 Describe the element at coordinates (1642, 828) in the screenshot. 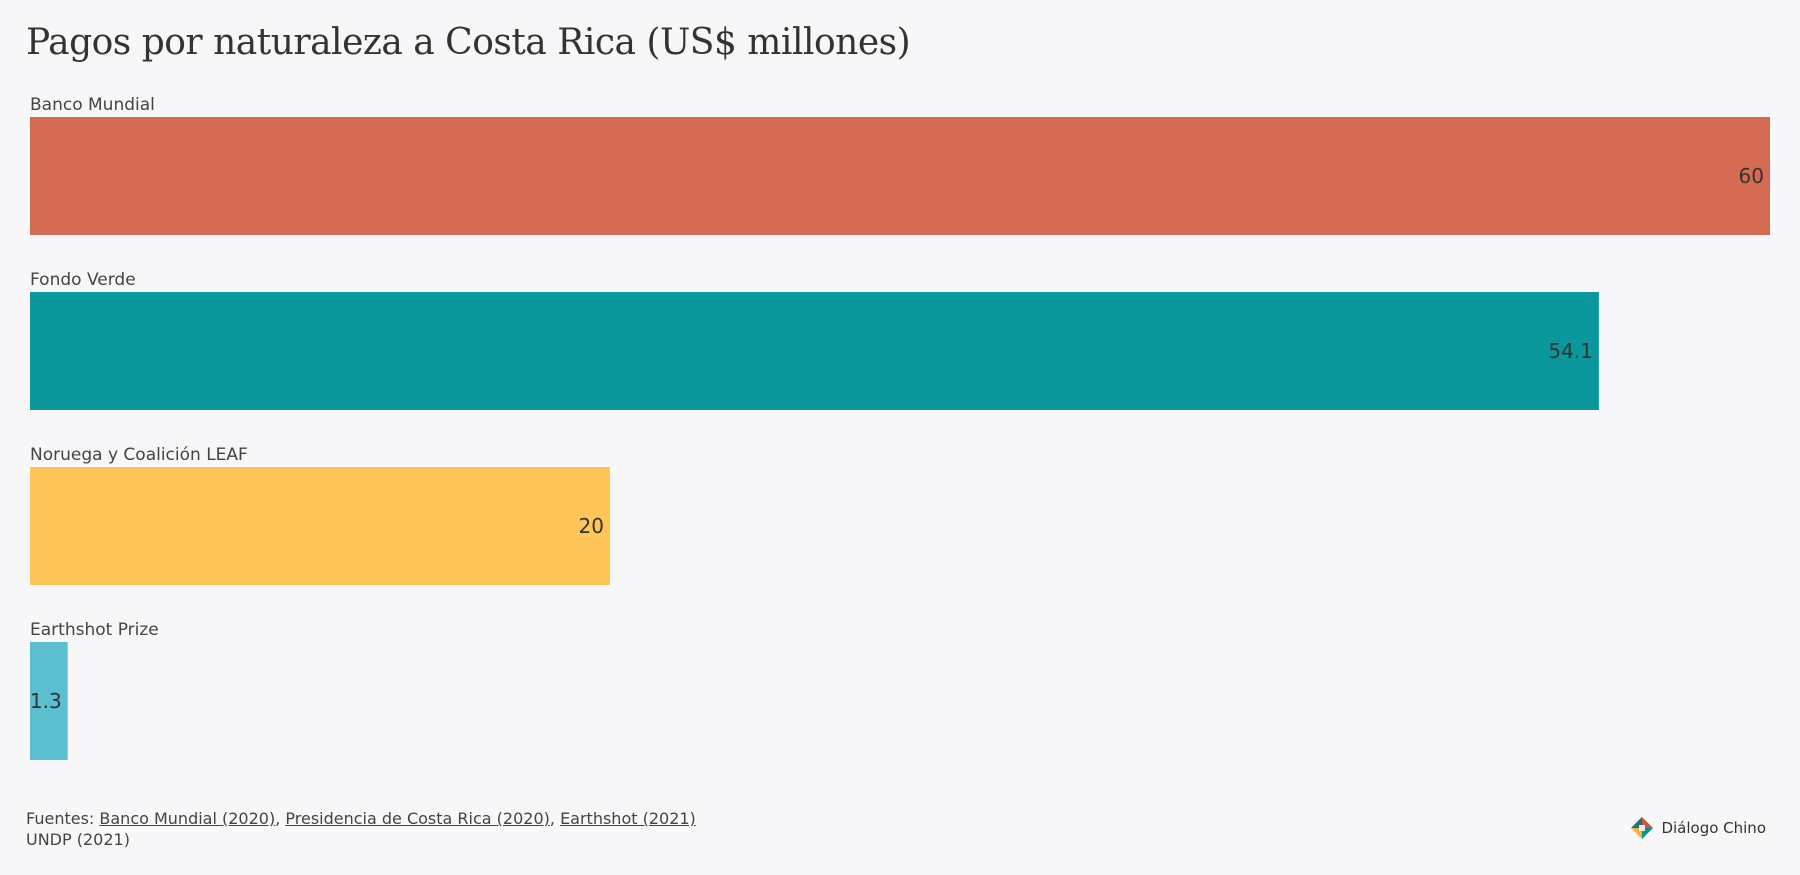

I see `dialogo-chino-logo-icon` at that location.